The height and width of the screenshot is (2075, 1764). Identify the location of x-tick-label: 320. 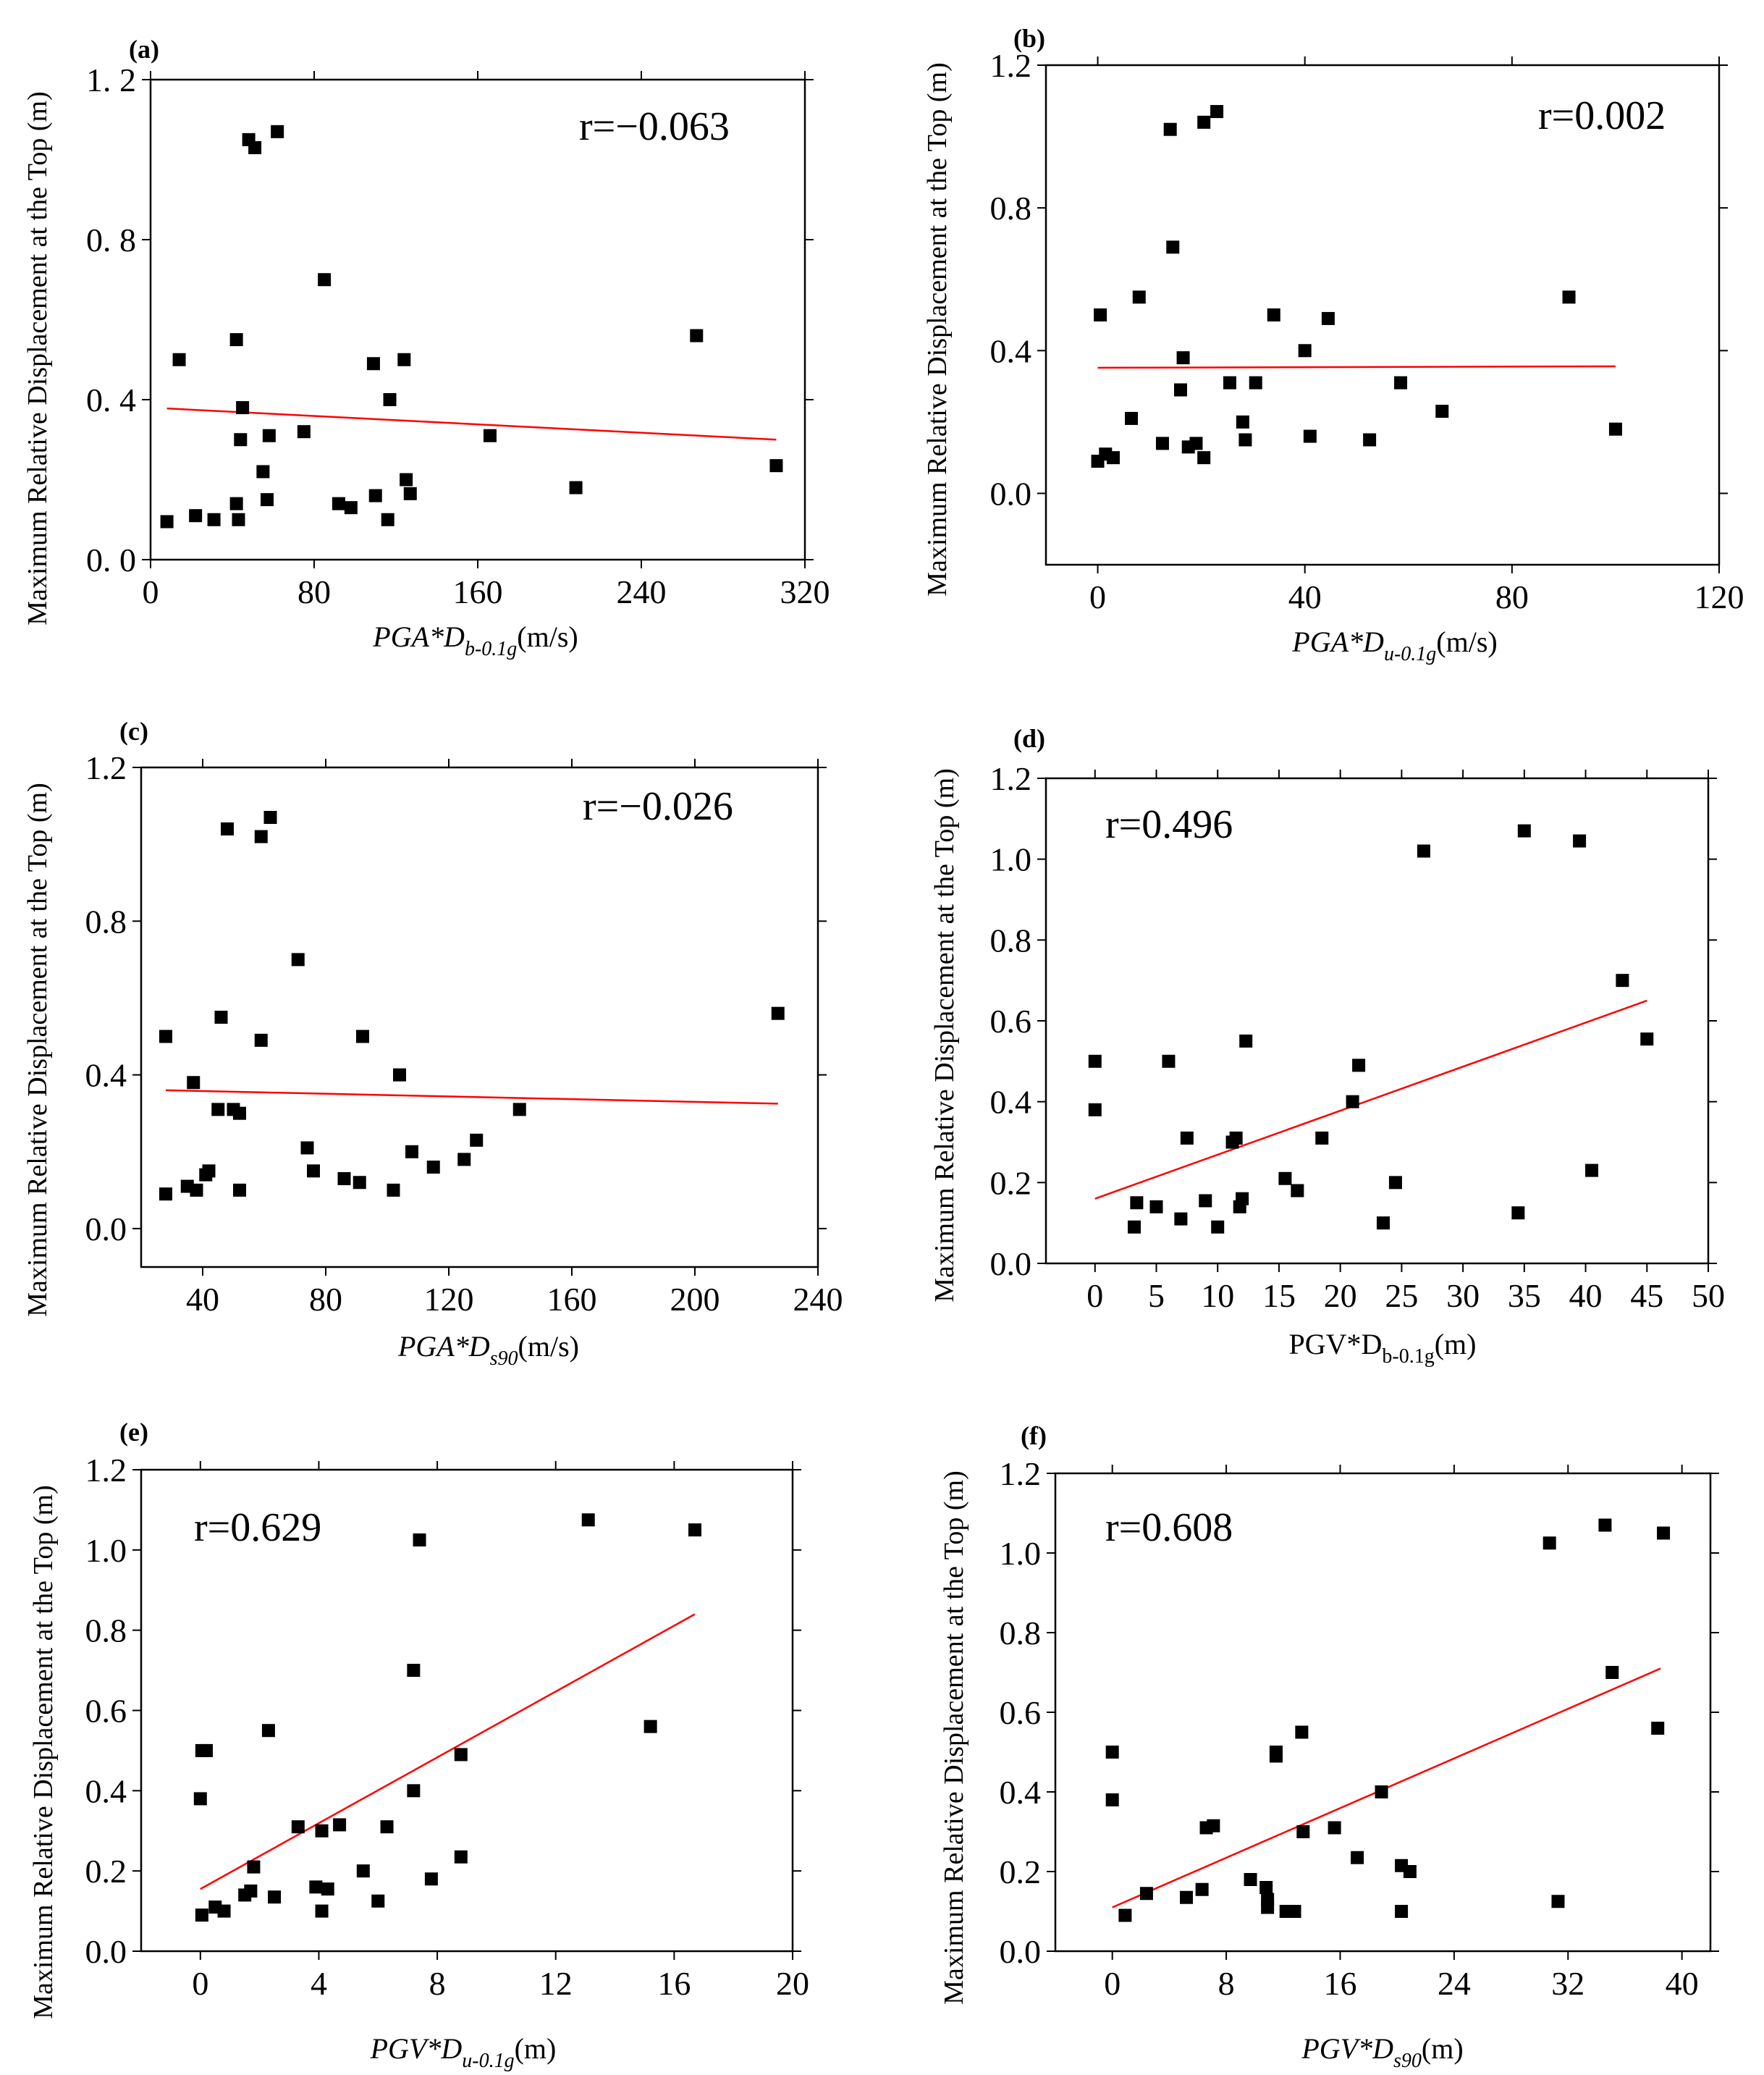
(805, 591).